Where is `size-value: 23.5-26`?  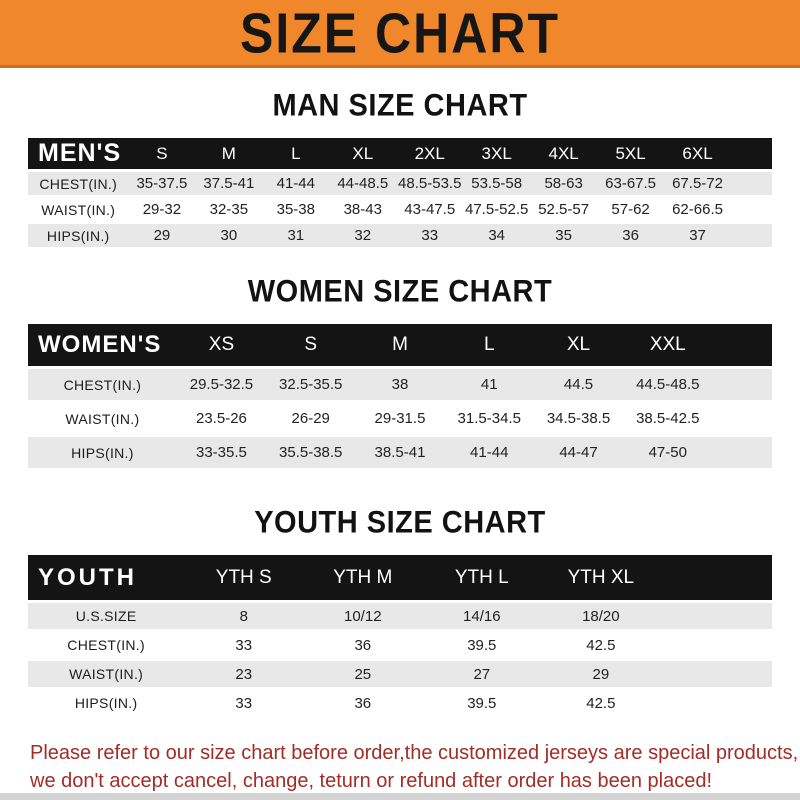 size-value: 23.5-26 is located at coordinates (221, 418).